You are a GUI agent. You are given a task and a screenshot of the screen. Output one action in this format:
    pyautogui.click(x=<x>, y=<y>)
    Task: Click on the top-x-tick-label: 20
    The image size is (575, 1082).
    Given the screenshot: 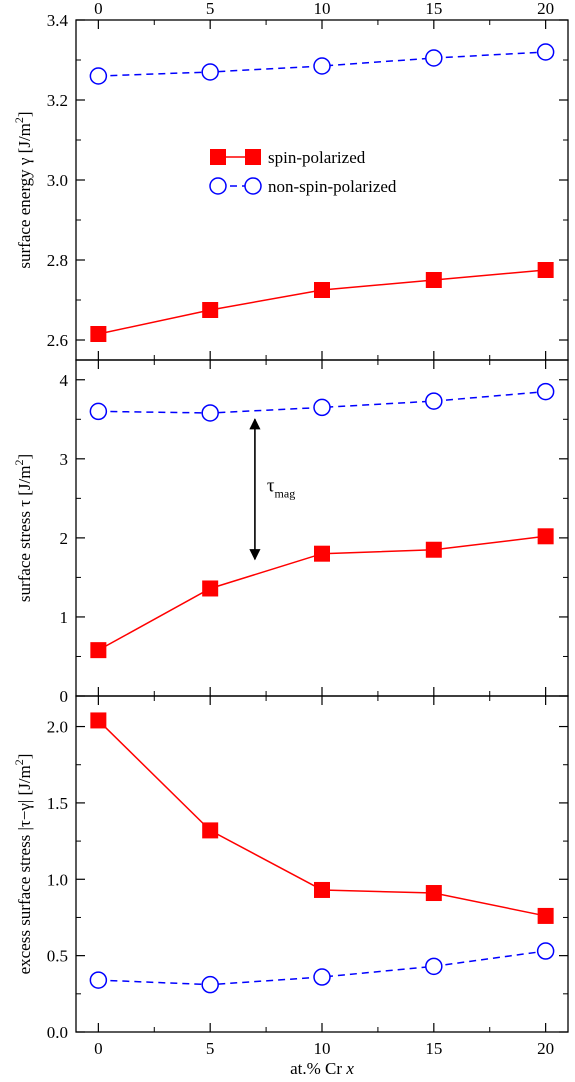 What is the action you would take?
    pyautogui.click(x=545, y=9)
    